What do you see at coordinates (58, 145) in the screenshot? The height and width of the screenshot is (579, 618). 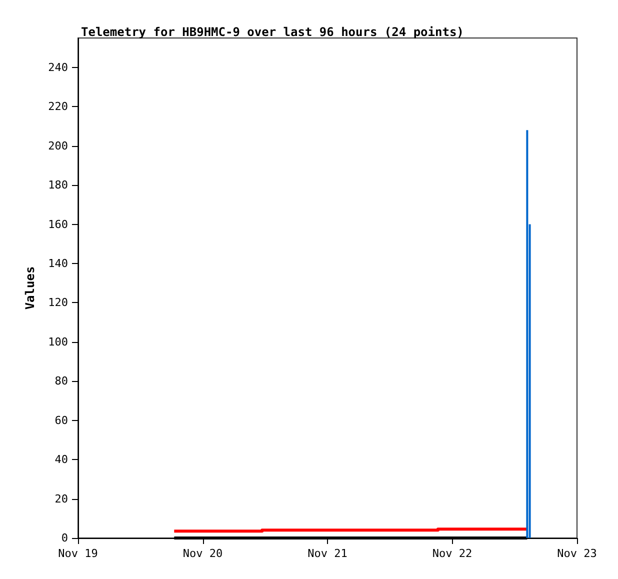 I see `y-tick-label: 200` at bounding box center [58, 145].